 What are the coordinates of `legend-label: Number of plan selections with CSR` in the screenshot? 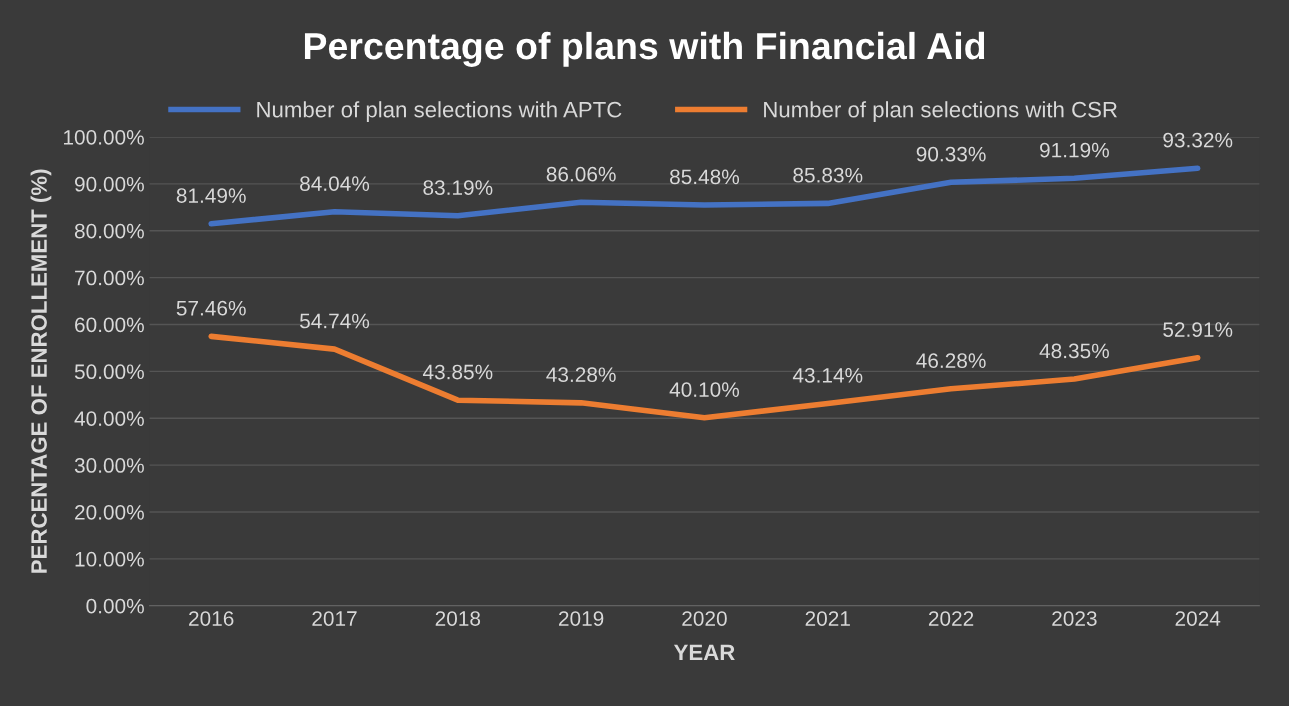 It's located at (940, 111).